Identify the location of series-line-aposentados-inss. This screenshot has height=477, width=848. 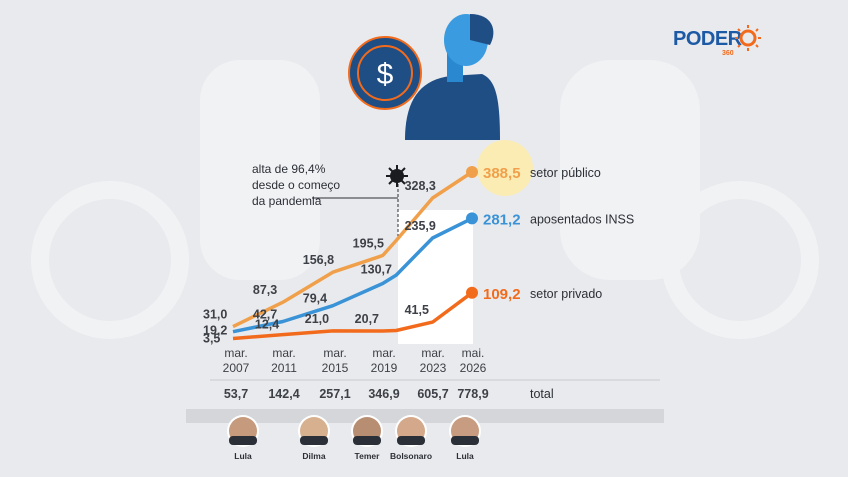
(352, 275).